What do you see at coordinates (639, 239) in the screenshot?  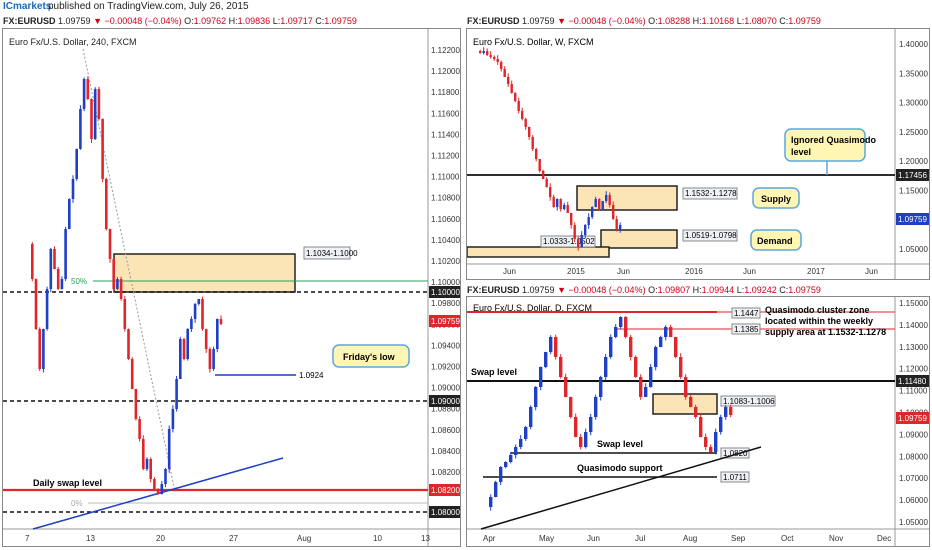 I see `weekly-demand-zone` at bounding box center [639, 239].